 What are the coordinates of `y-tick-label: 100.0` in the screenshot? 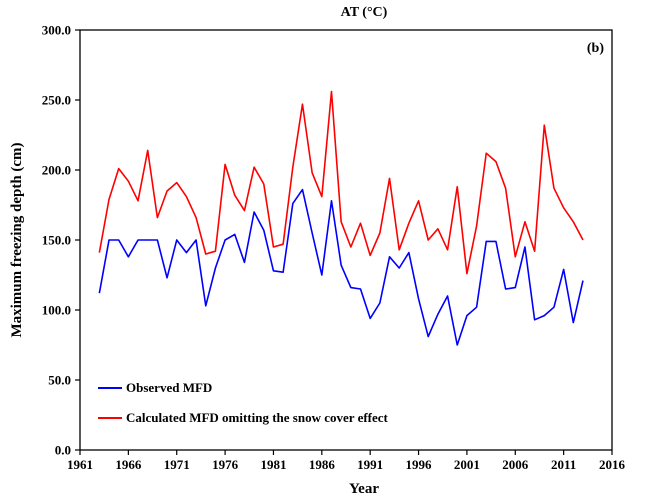 It's located at (56, 310).